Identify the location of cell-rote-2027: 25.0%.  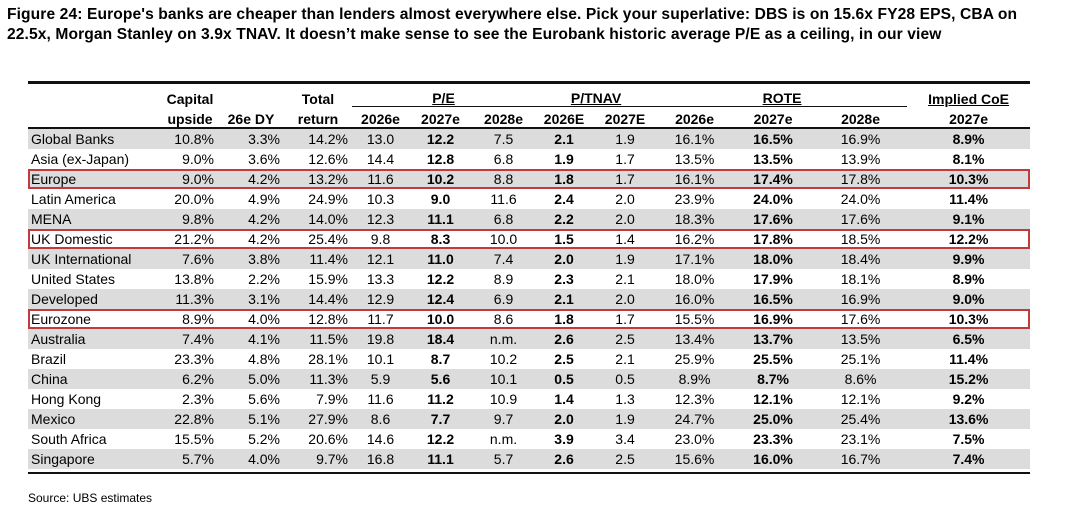
(773, 419).